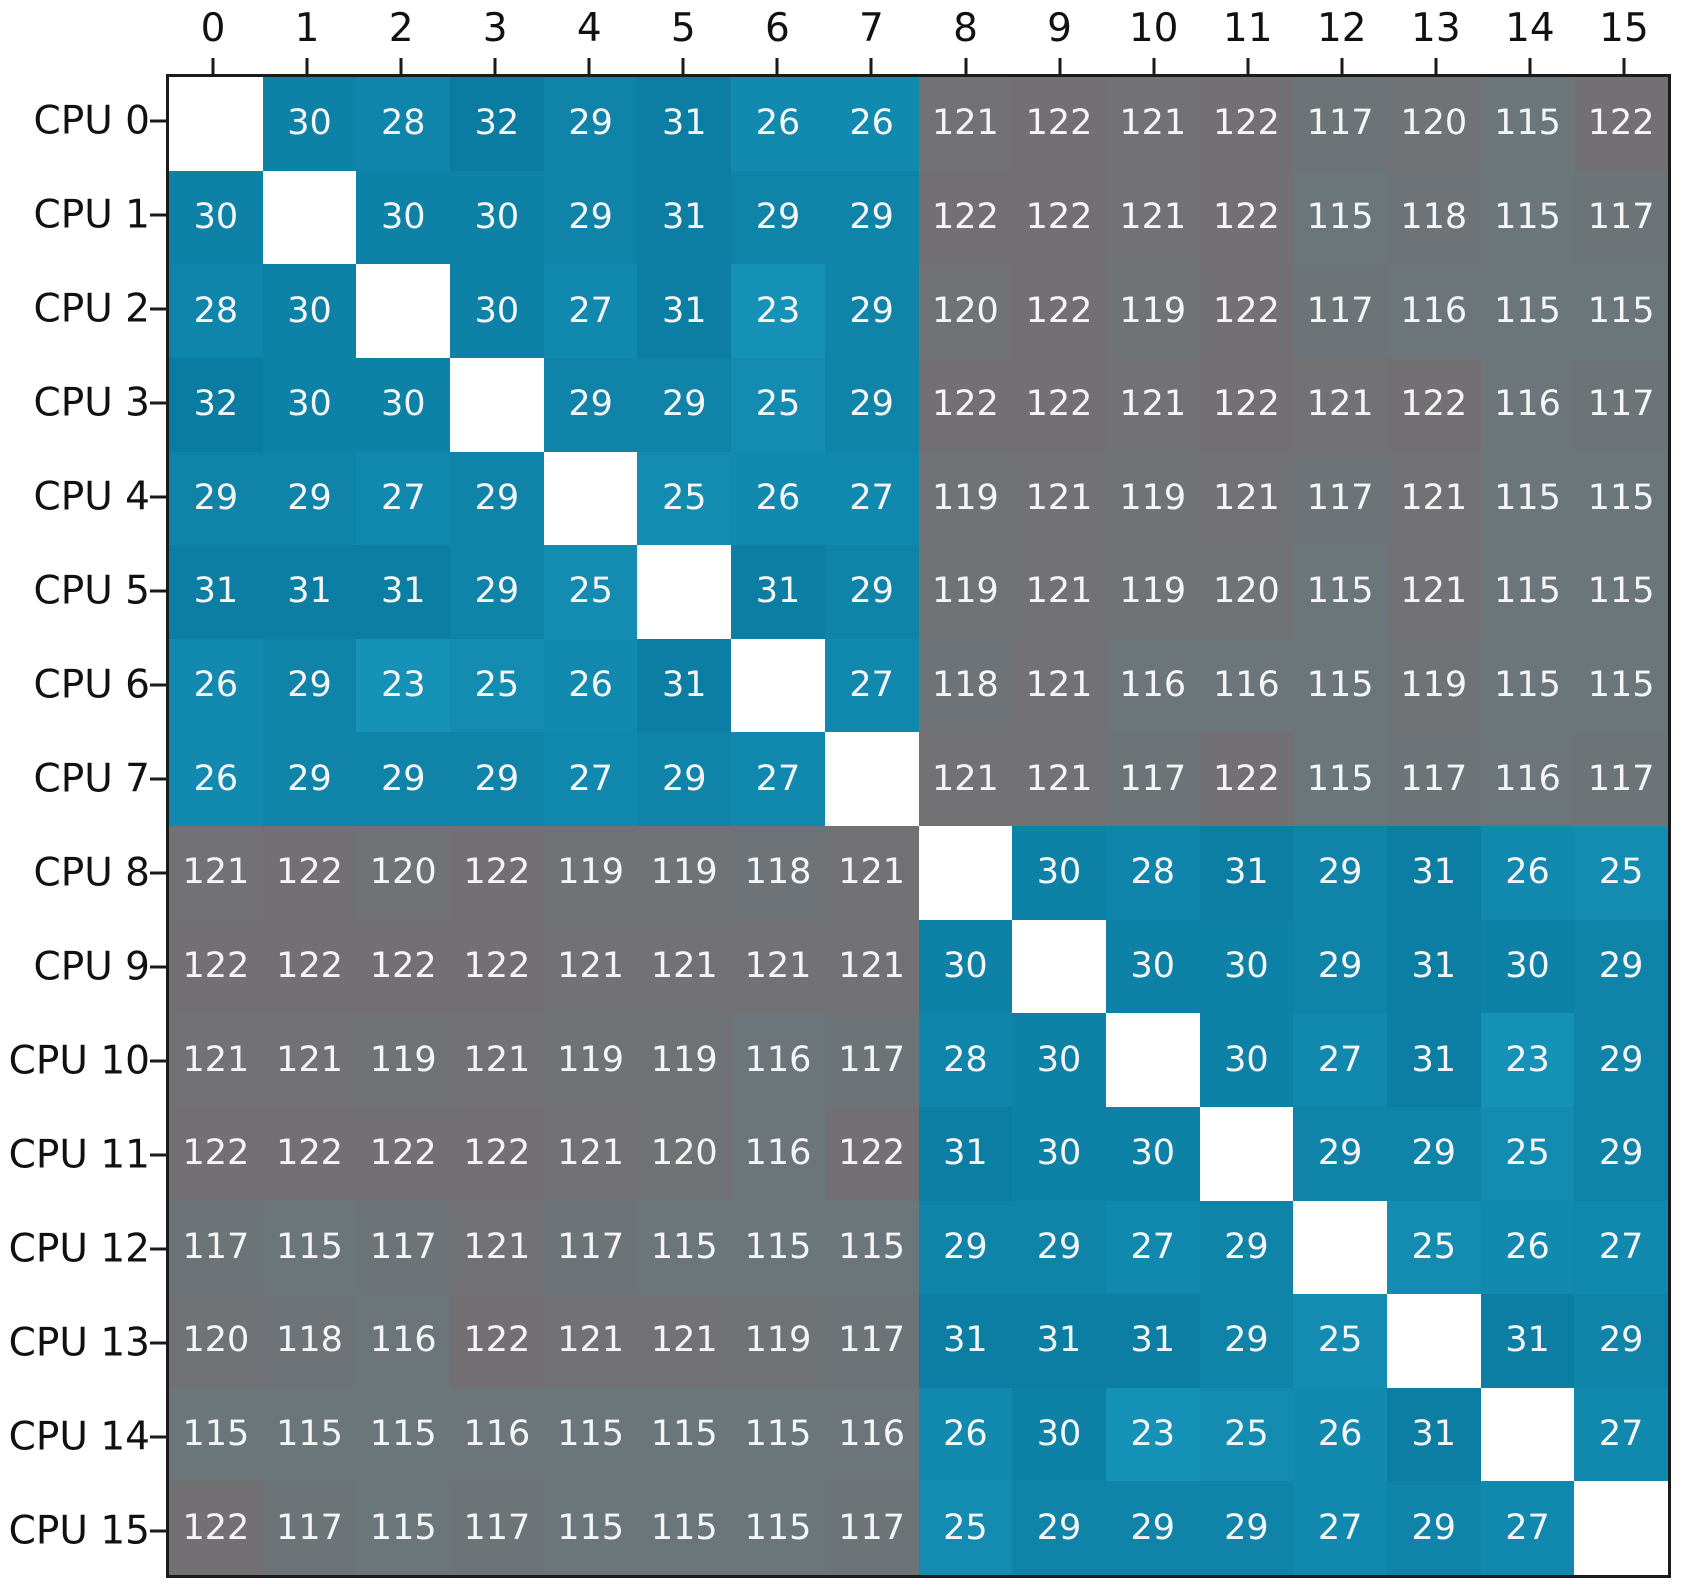 This screenshot has height=1590, width=1682. I want to click on heatmap-cell: 116, so click(403, 1341).